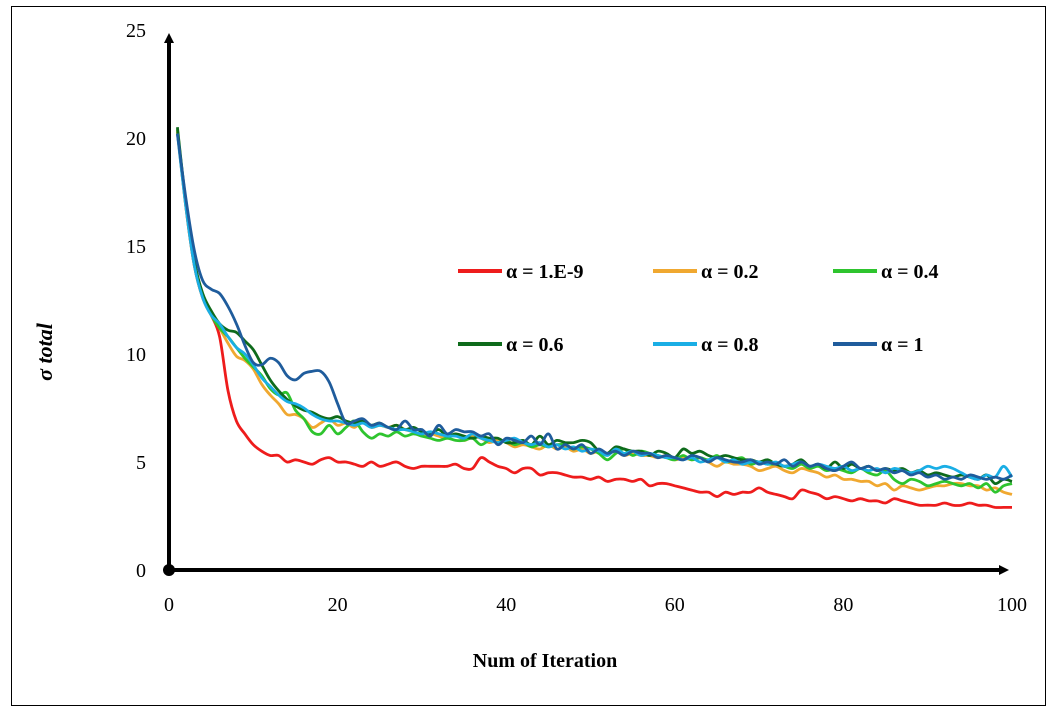 Image resolution: width=1053 pixels, height=706 pixels. I want to click on y-tick-label: 10, so click(136, 355).